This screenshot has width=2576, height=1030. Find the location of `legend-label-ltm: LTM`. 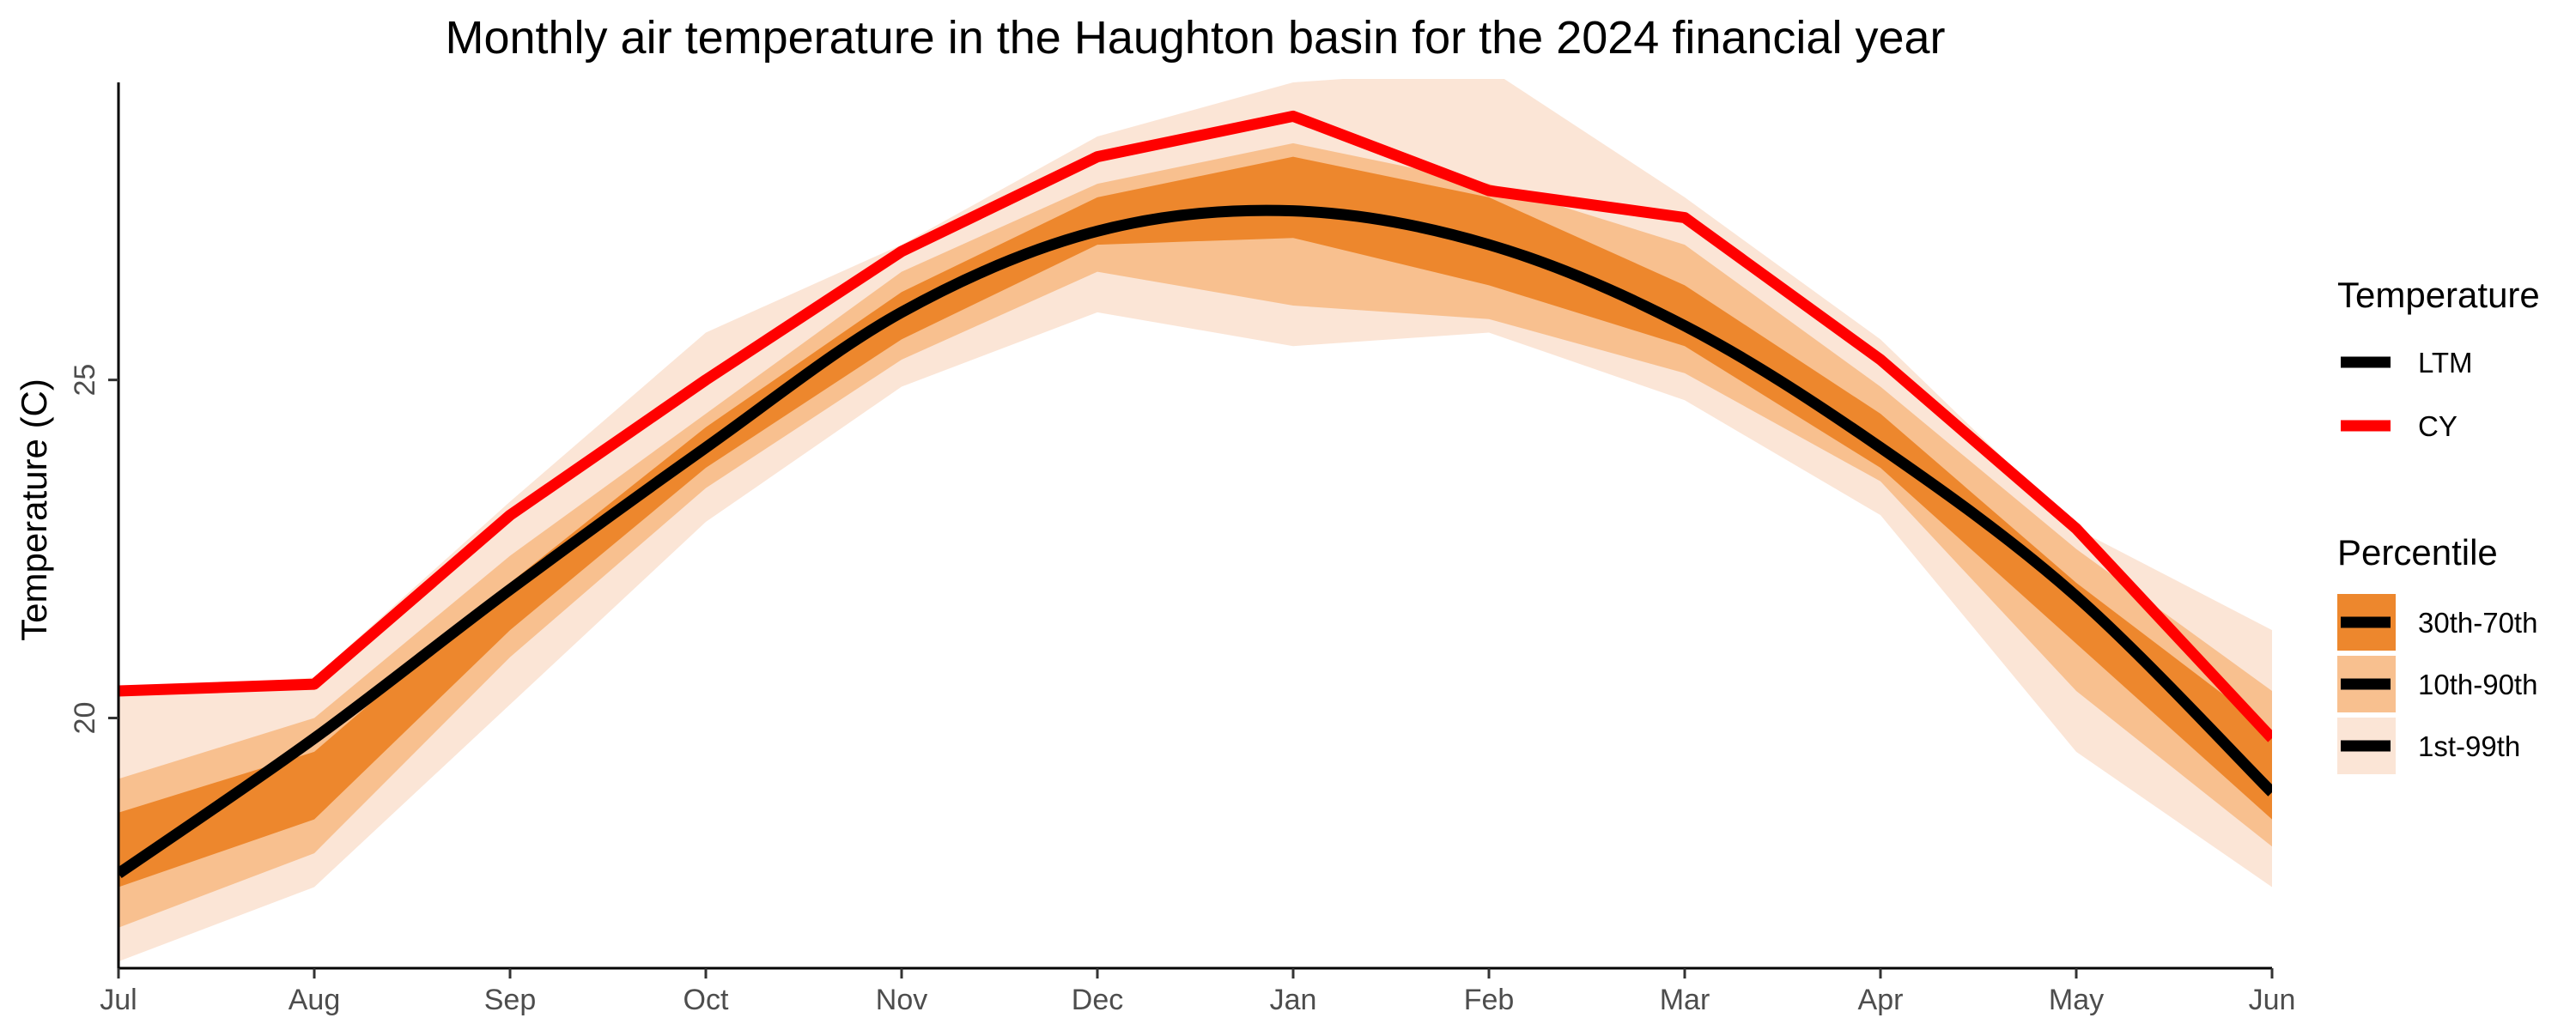

legend-label-ltm: LTM is located at coordinates (2445, 363).